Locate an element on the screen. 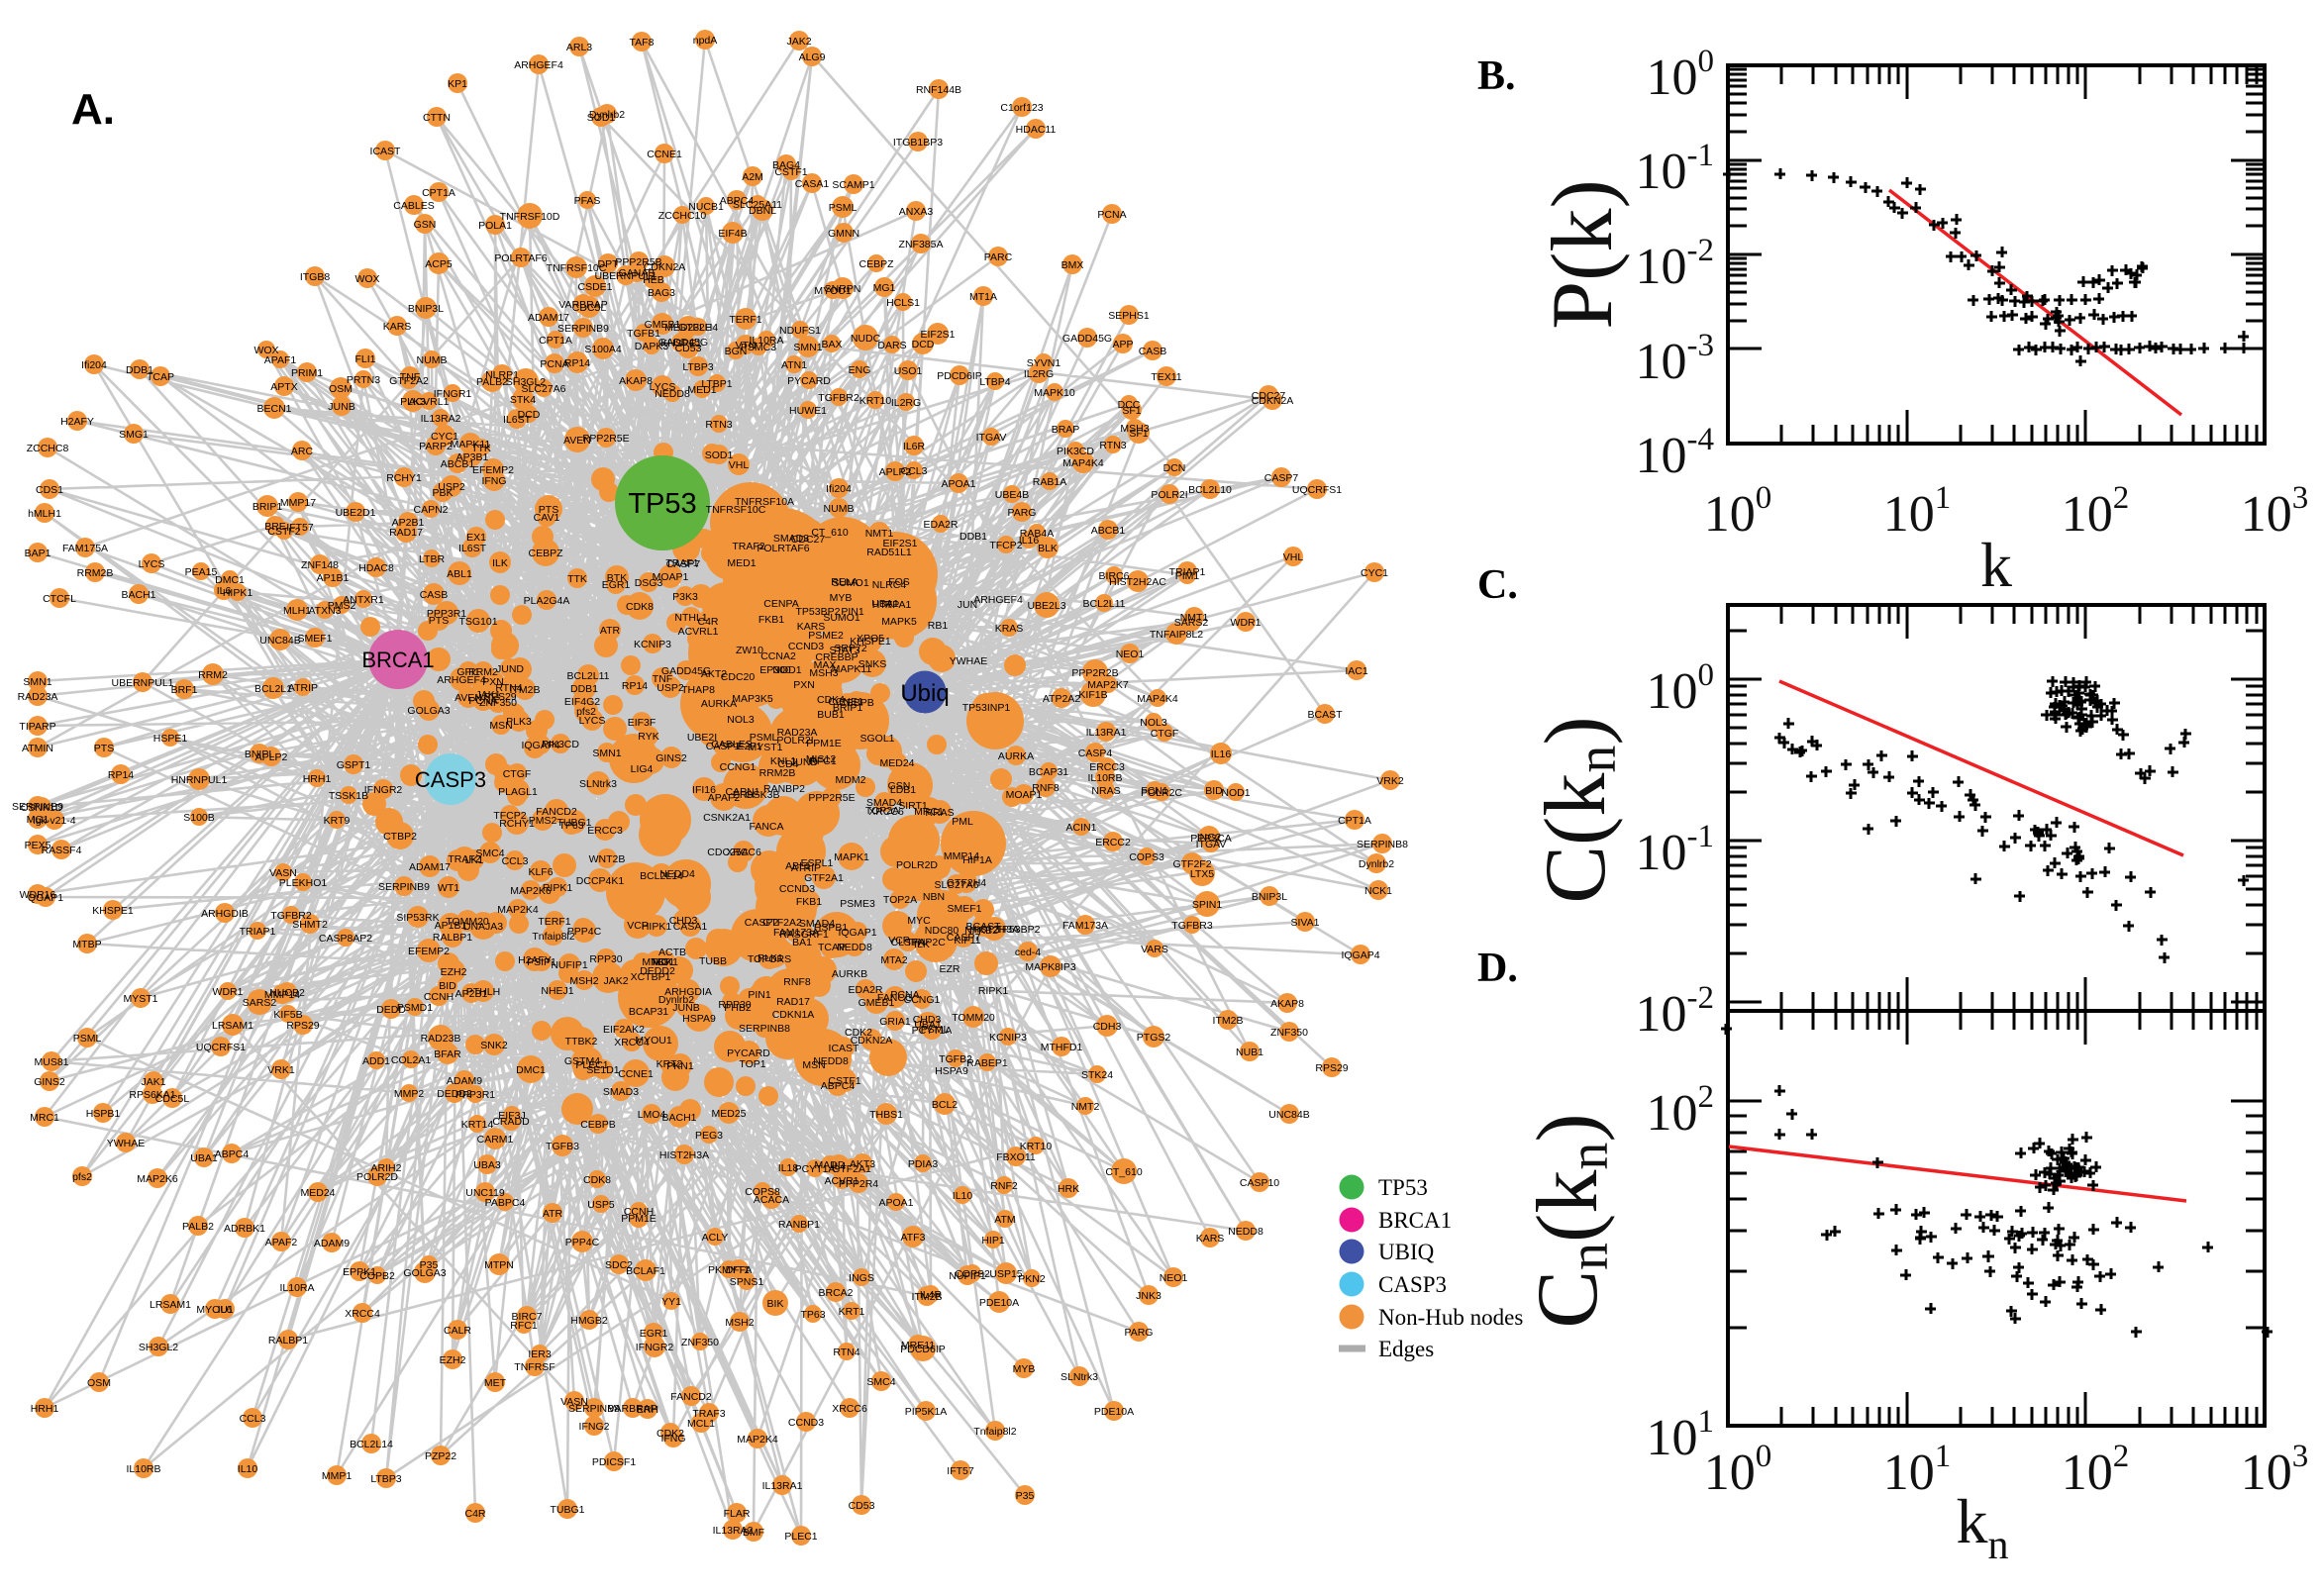 This screenshot has width=2323, height=1596. svg-text: THBS1 is located at coordinates (886, 1115).